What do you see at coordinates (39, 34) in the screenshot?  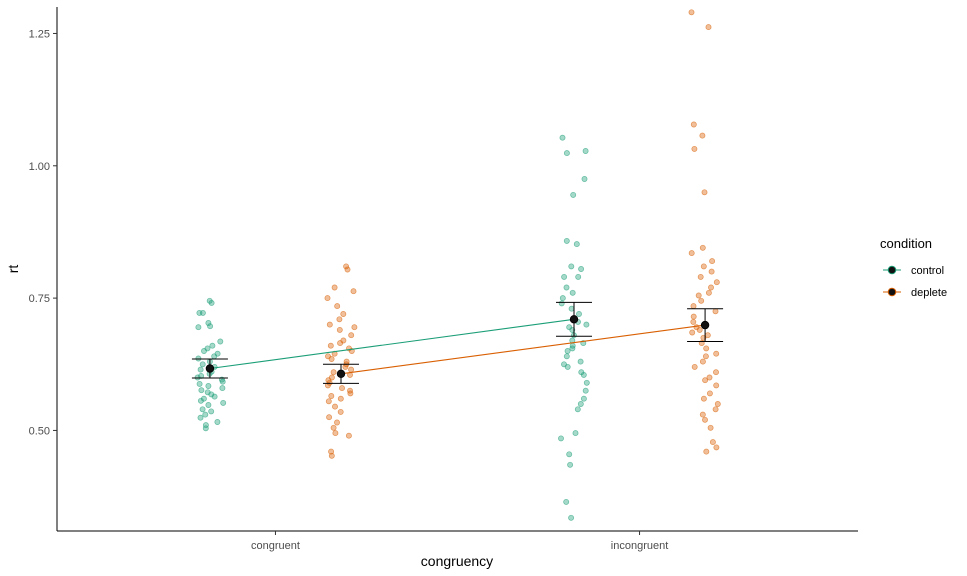 I see `y-tick-label: 1.25` at bounding box center [39, 34].